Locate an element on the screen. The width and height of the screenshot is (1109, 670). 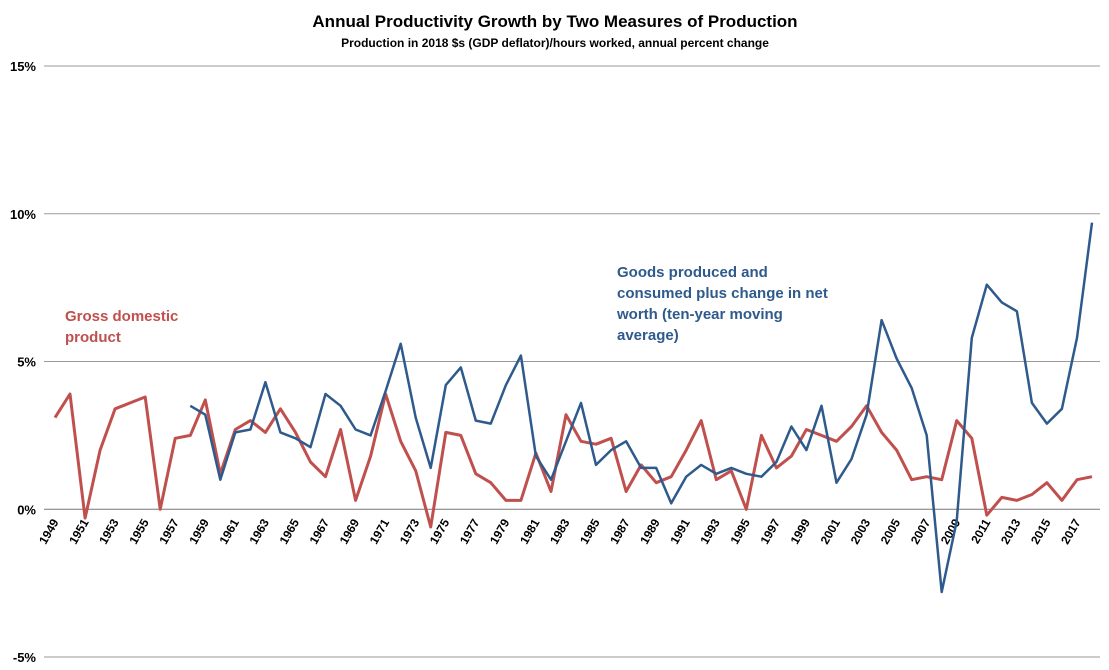
x-tick-label: 2003 is located at coordinates (861, 531).